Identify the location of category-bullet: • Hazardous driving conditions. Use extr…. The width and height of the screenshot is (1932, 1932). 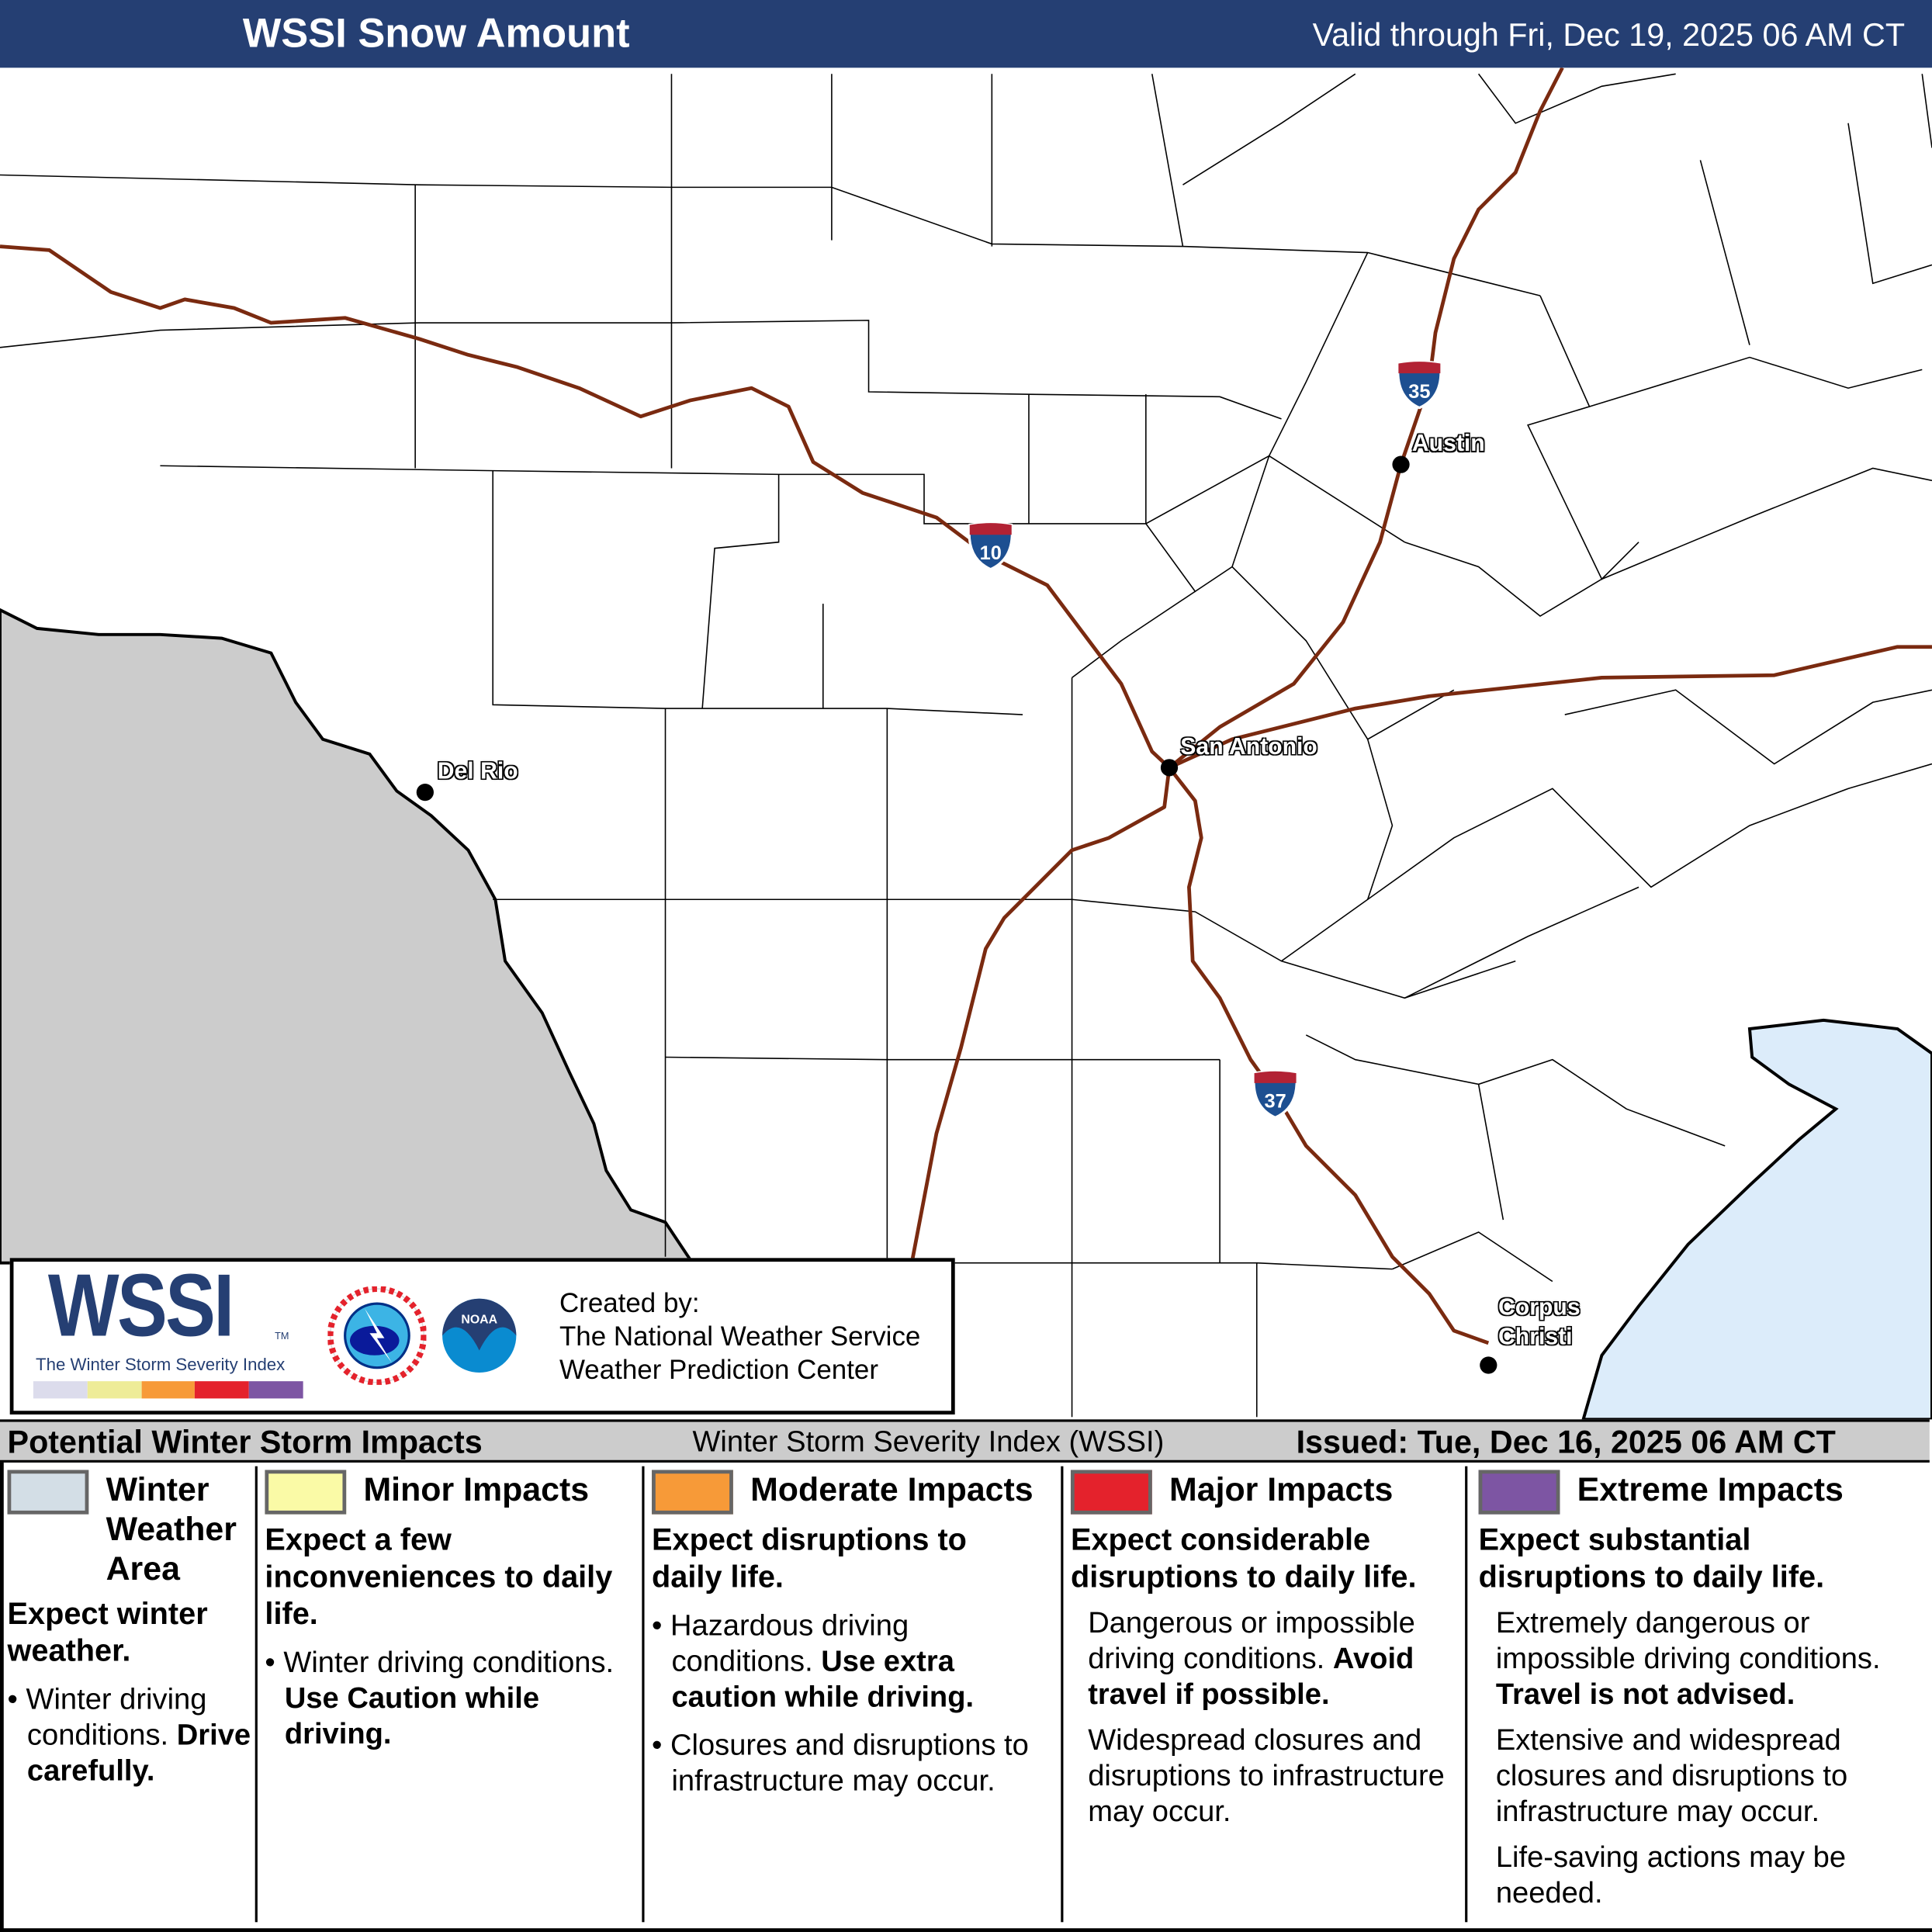
(813, 1661).